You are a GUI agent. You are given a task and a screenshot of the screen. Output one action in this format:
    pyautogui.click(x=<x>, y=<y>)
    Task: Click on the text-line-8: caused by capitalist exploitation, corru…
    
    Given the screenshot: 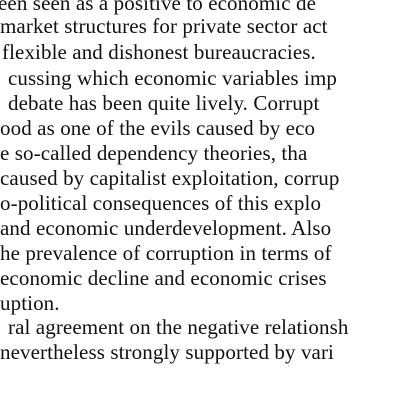 What is the action you would take?
    pyautogui.click(x=170, y=178)
    